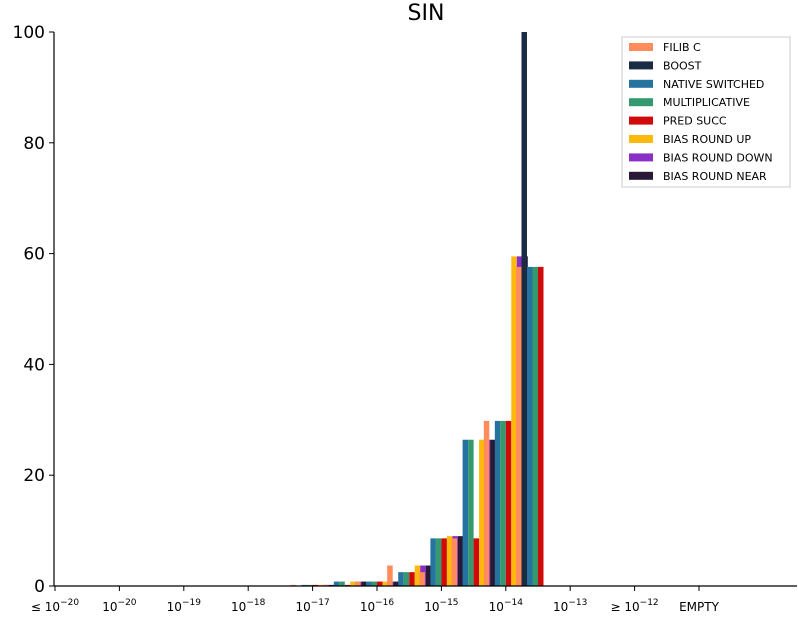 This screenshot has height=617, width=798. Describe the element at coordinates (699, 607) in the screenshot. I see `x-tick-label: EMPTY` at that location.